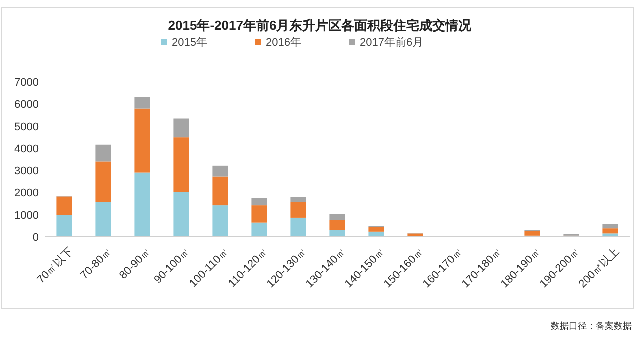  What do you see at coordinates (55, 265) in the screenshot?
I see `x-tick-label: 70㎡以下` at bounding box center [55, 265].